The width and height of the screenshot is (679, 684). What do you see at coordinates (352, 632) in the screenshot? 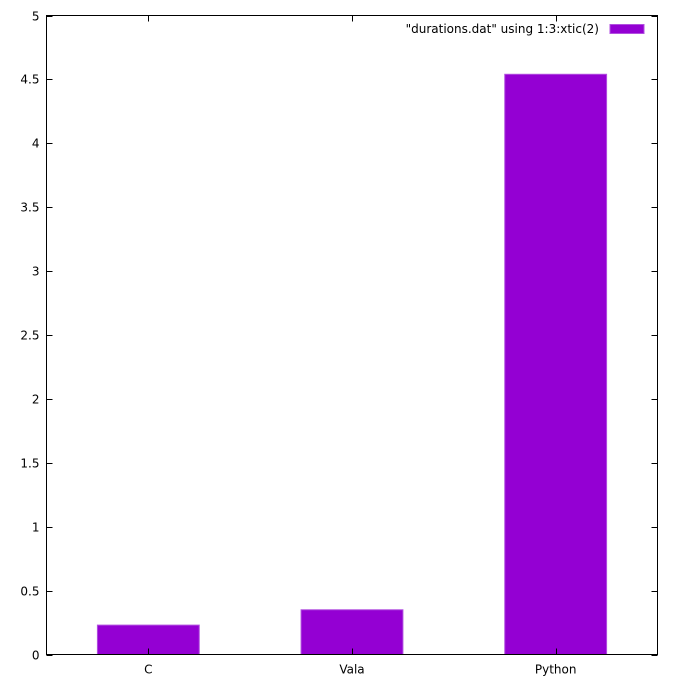
I see `bar-vala` at bounding box center [352, 632].